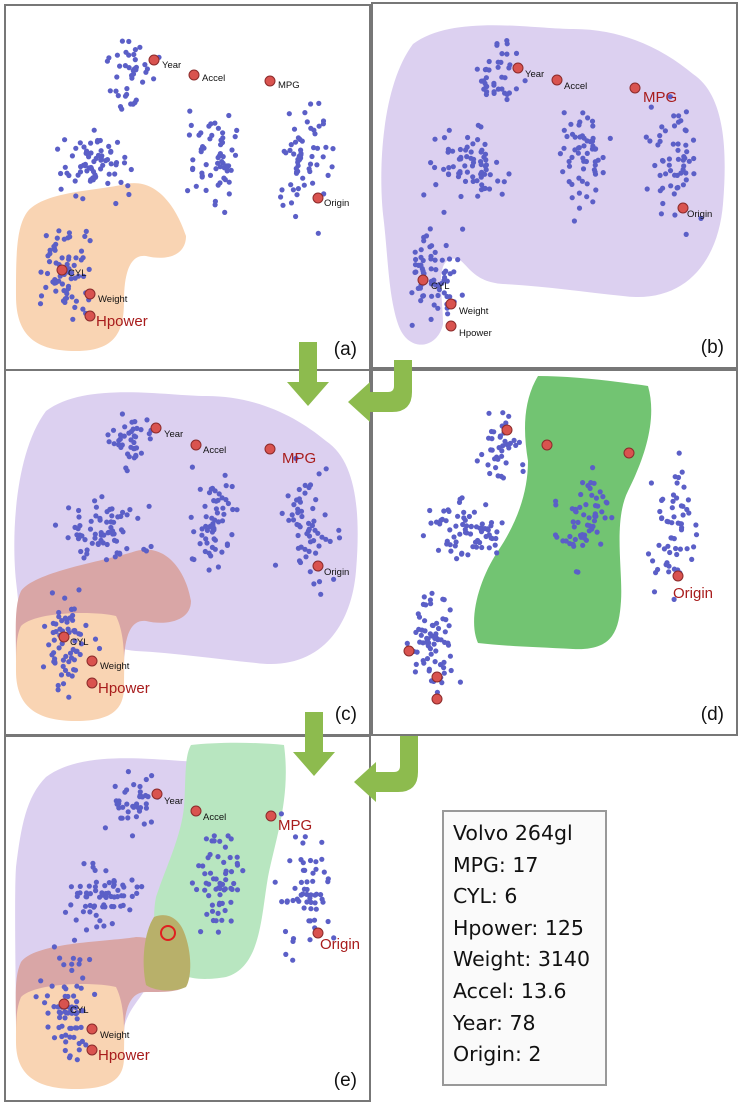  What do you see at coordinates (699, 214) in the screenshot?
I see `label-origin: Origin` at bounding box center [699, 214].